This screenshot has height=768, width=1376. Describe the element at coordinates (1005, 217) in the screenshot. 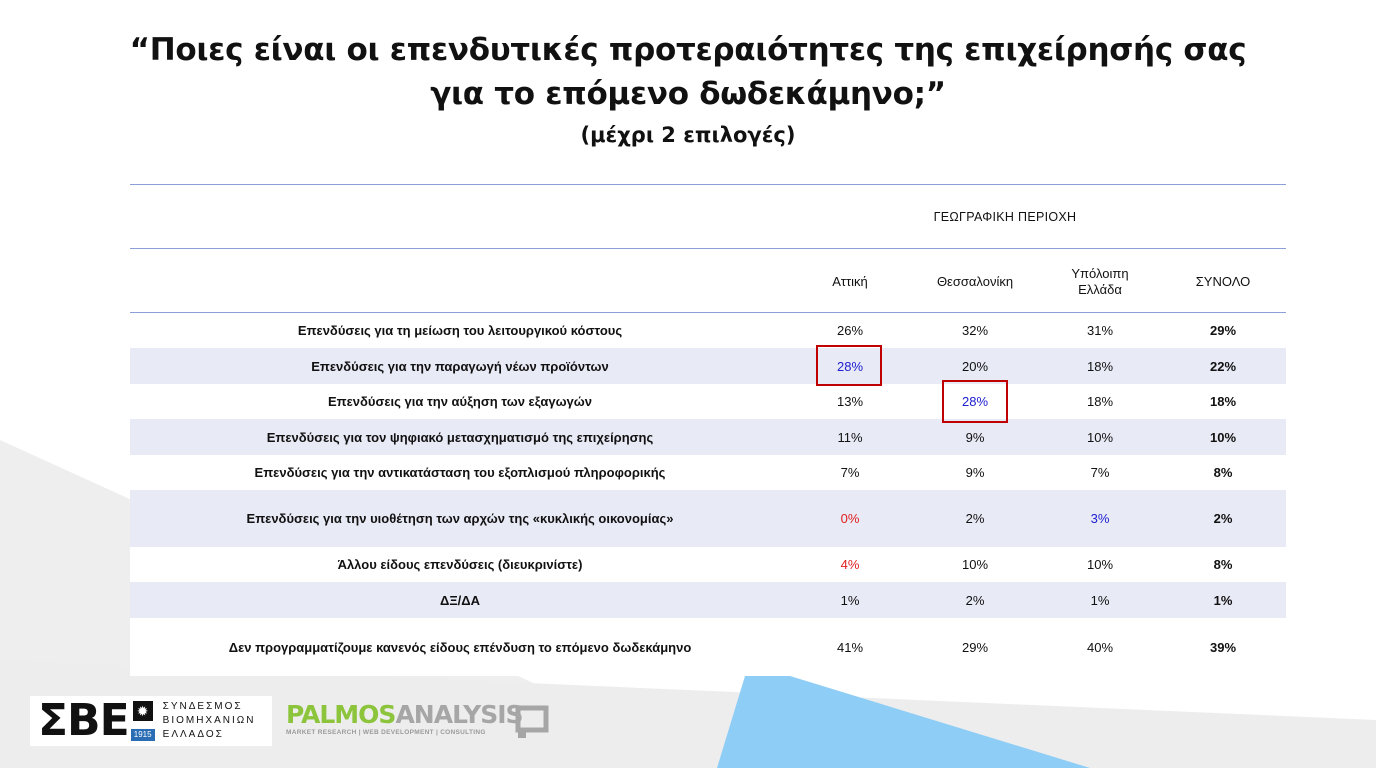

I see `region-group-header: ΓΕΩΓΡΑΦΙΚΗ ΠΕΡΙΟΧΗ` at that location.